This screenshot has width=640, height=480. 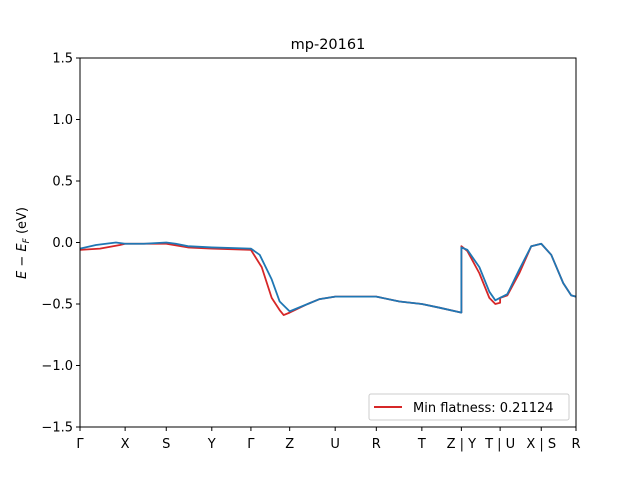 What do you see at coordinates (62, 120) in the screenshot?
I see `y-tick-label: 1.0` at bounding box center [62, 120].